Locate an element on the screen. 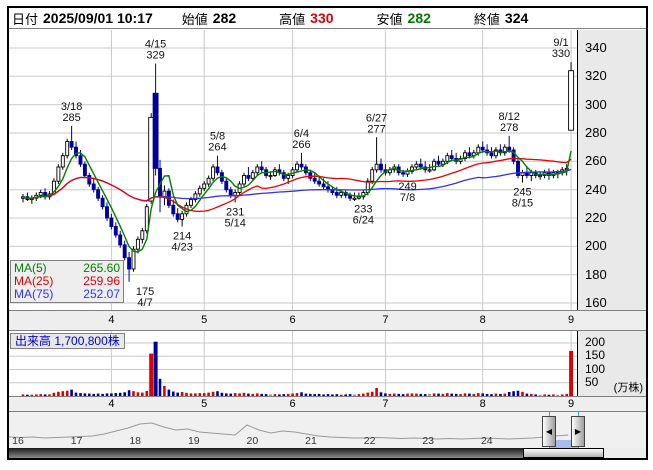 The width and height of the screenshot is (653, 470). year-label: 19 is located at coordinates (193, 441).